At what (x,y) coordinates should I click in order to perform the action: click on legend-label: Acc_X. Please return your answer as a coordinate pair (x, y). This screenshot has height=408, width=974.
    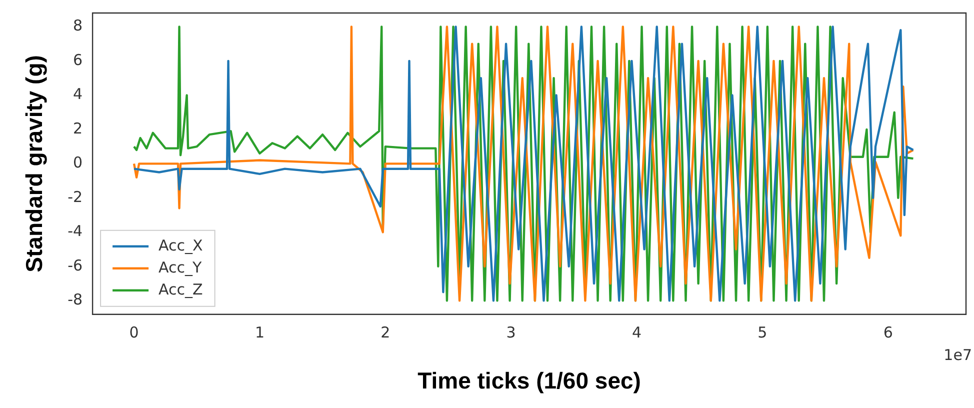
    Looking at the image, I should click on (180, 245).